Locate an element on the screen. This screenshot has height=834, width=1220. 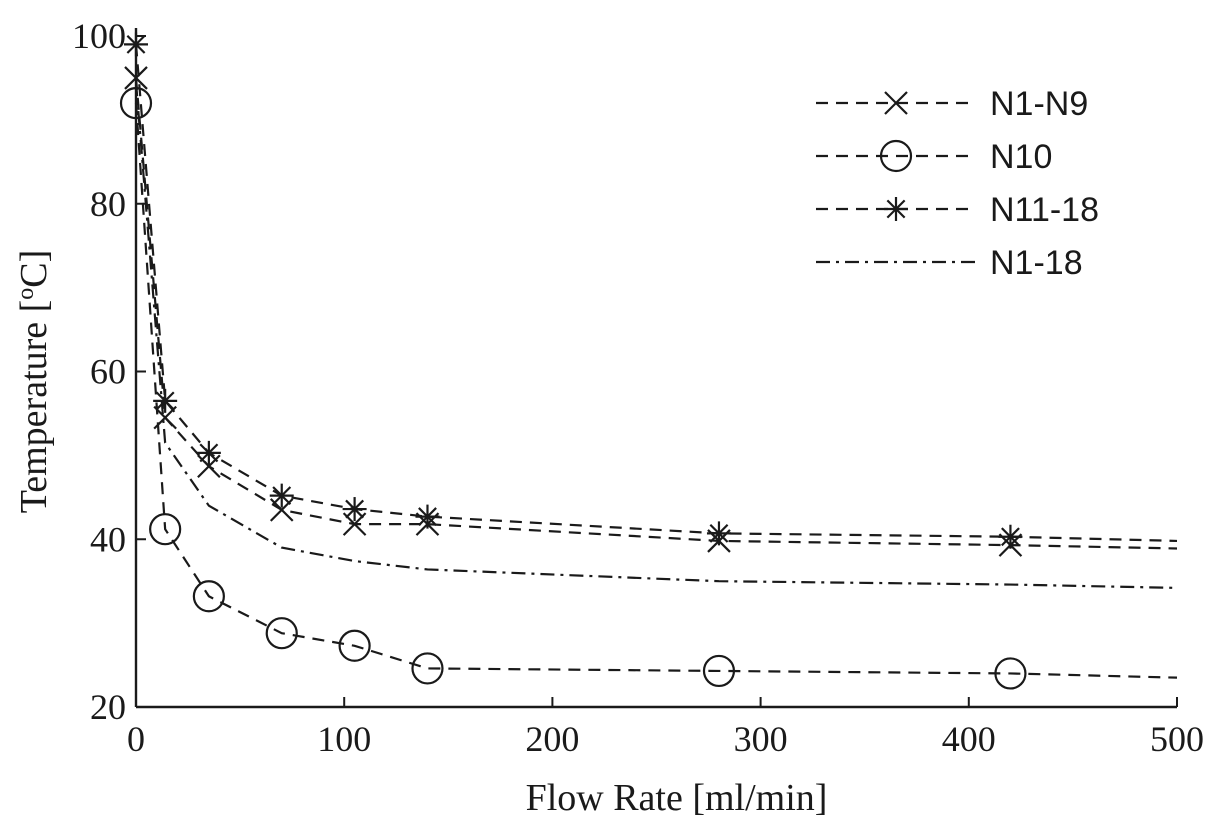
legend-label: N1-N9 is located at coordinates (1039, 104).